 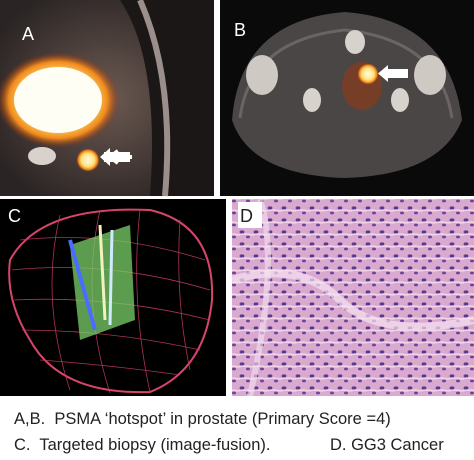 What do you see at coordinates (28, 34) in the screenshot?
I see `panel-label: A` at bounding box center [28, 34].